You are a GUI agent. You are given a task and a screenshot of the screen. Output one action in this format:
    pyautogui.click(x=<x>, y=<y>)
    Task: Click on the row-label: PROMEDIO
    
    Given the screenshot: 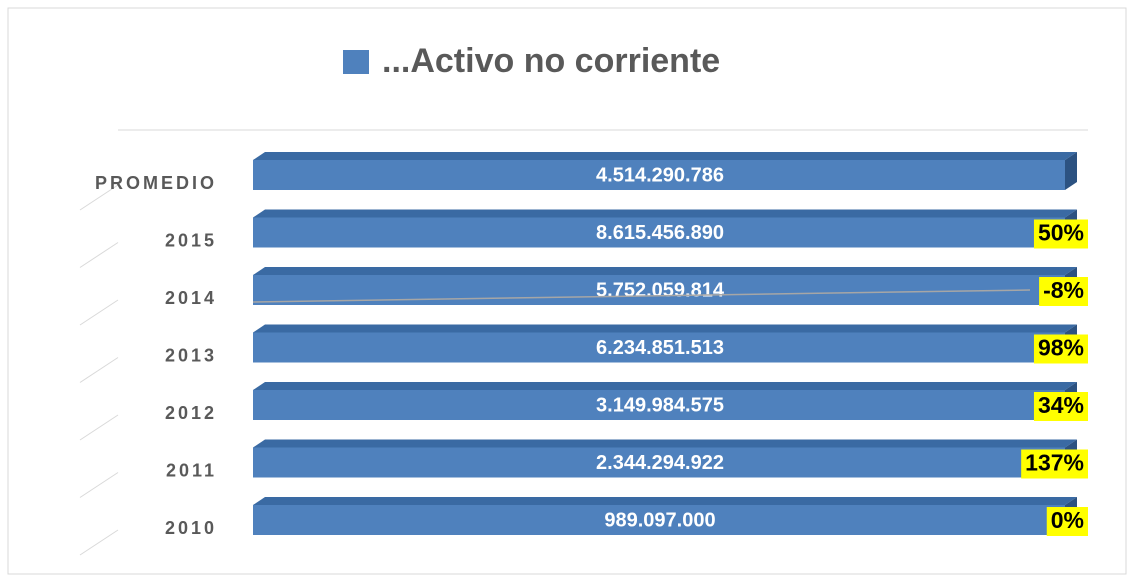 What is the action you would take?
    pyautogui.click(x=156, y=183)
    